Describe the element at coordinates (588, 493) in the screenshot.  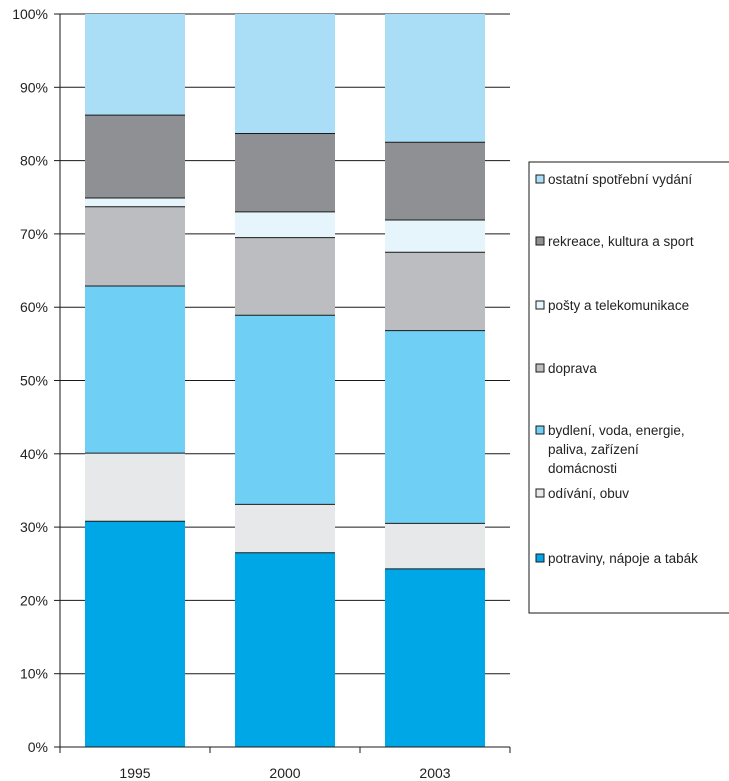
I see `legend-label: odívání, obuv` at that location.